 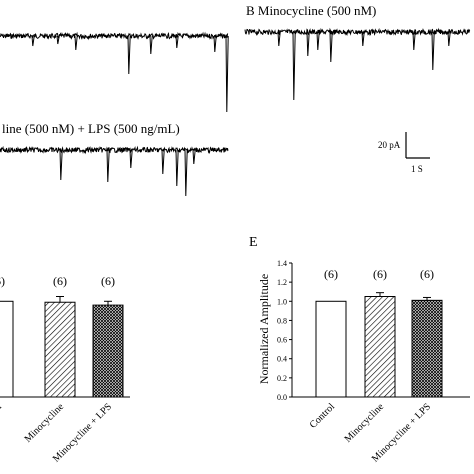 I want to click on trace-c, so click(x=114, y=171).